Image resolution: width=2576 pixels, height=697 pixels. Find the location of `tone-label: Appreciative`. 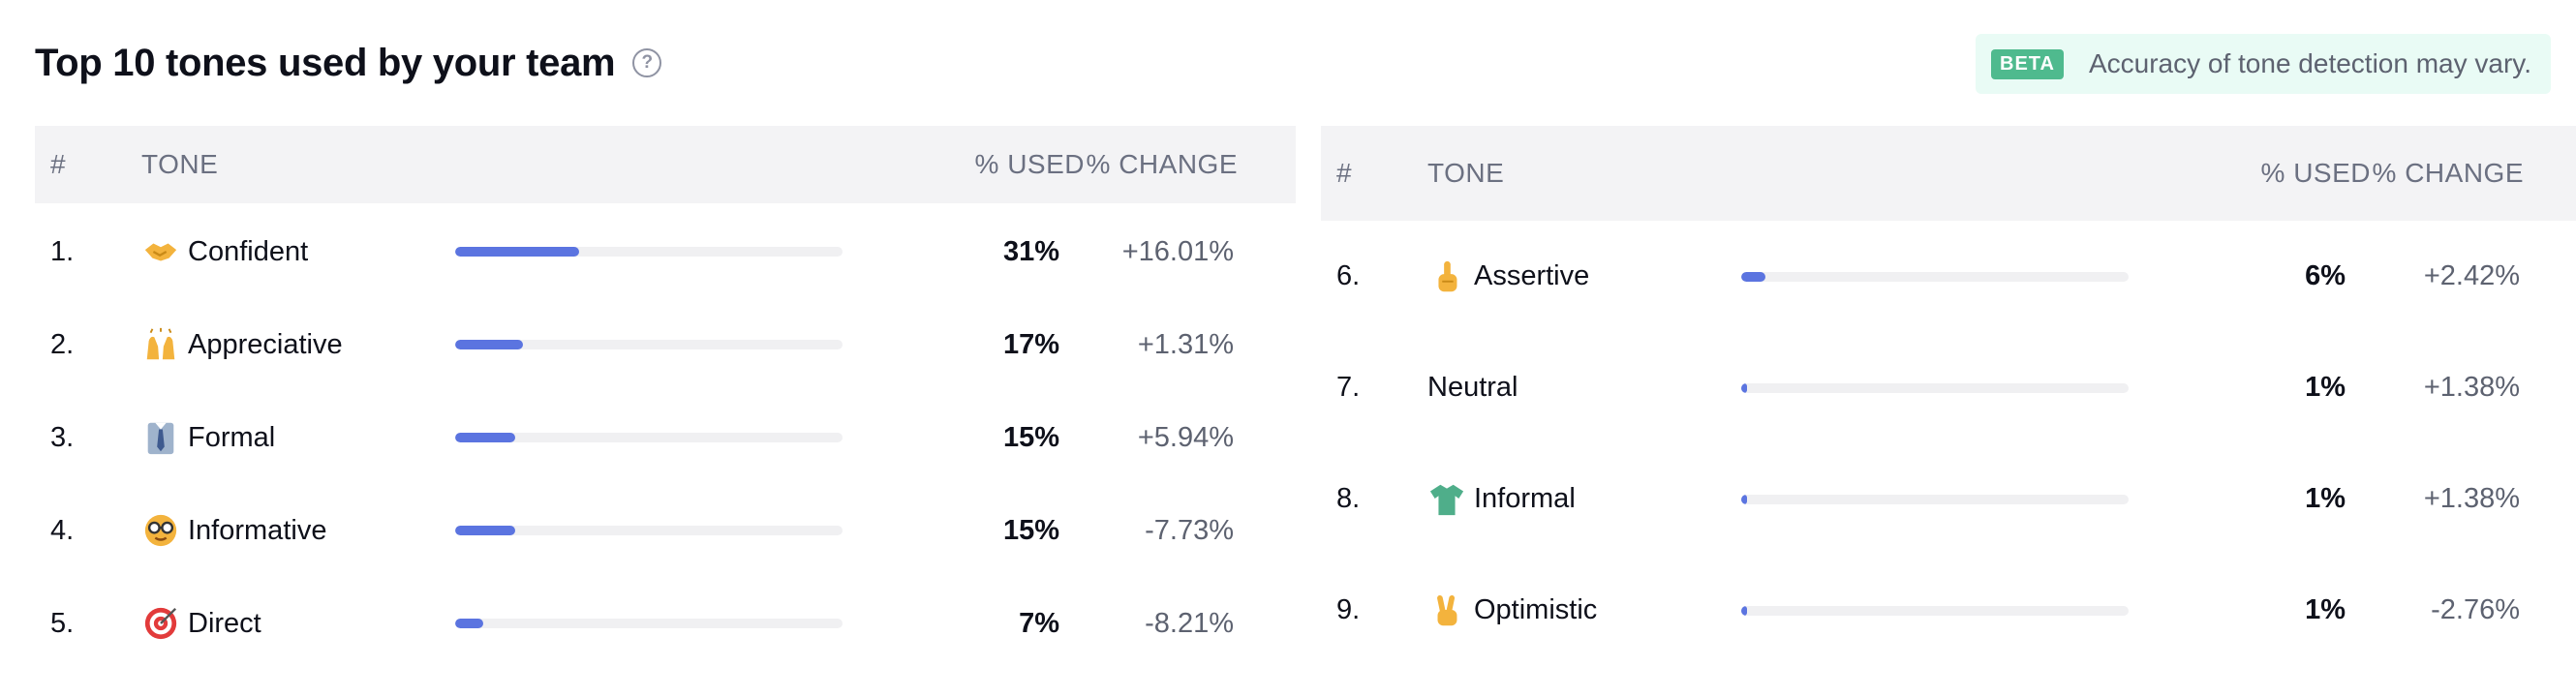

tone-label: Appreciative is located at coordinates (265, 344).